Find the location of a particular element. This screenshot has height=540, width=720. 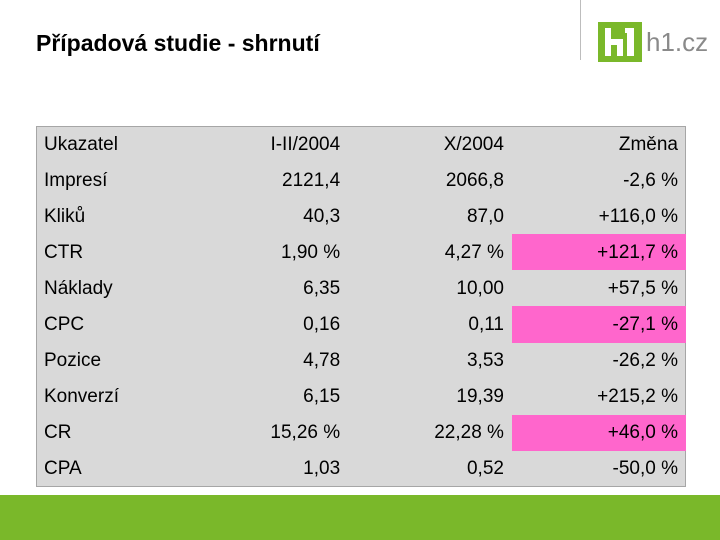

change-value: -50,0 % is located at coordinates (645, 469).